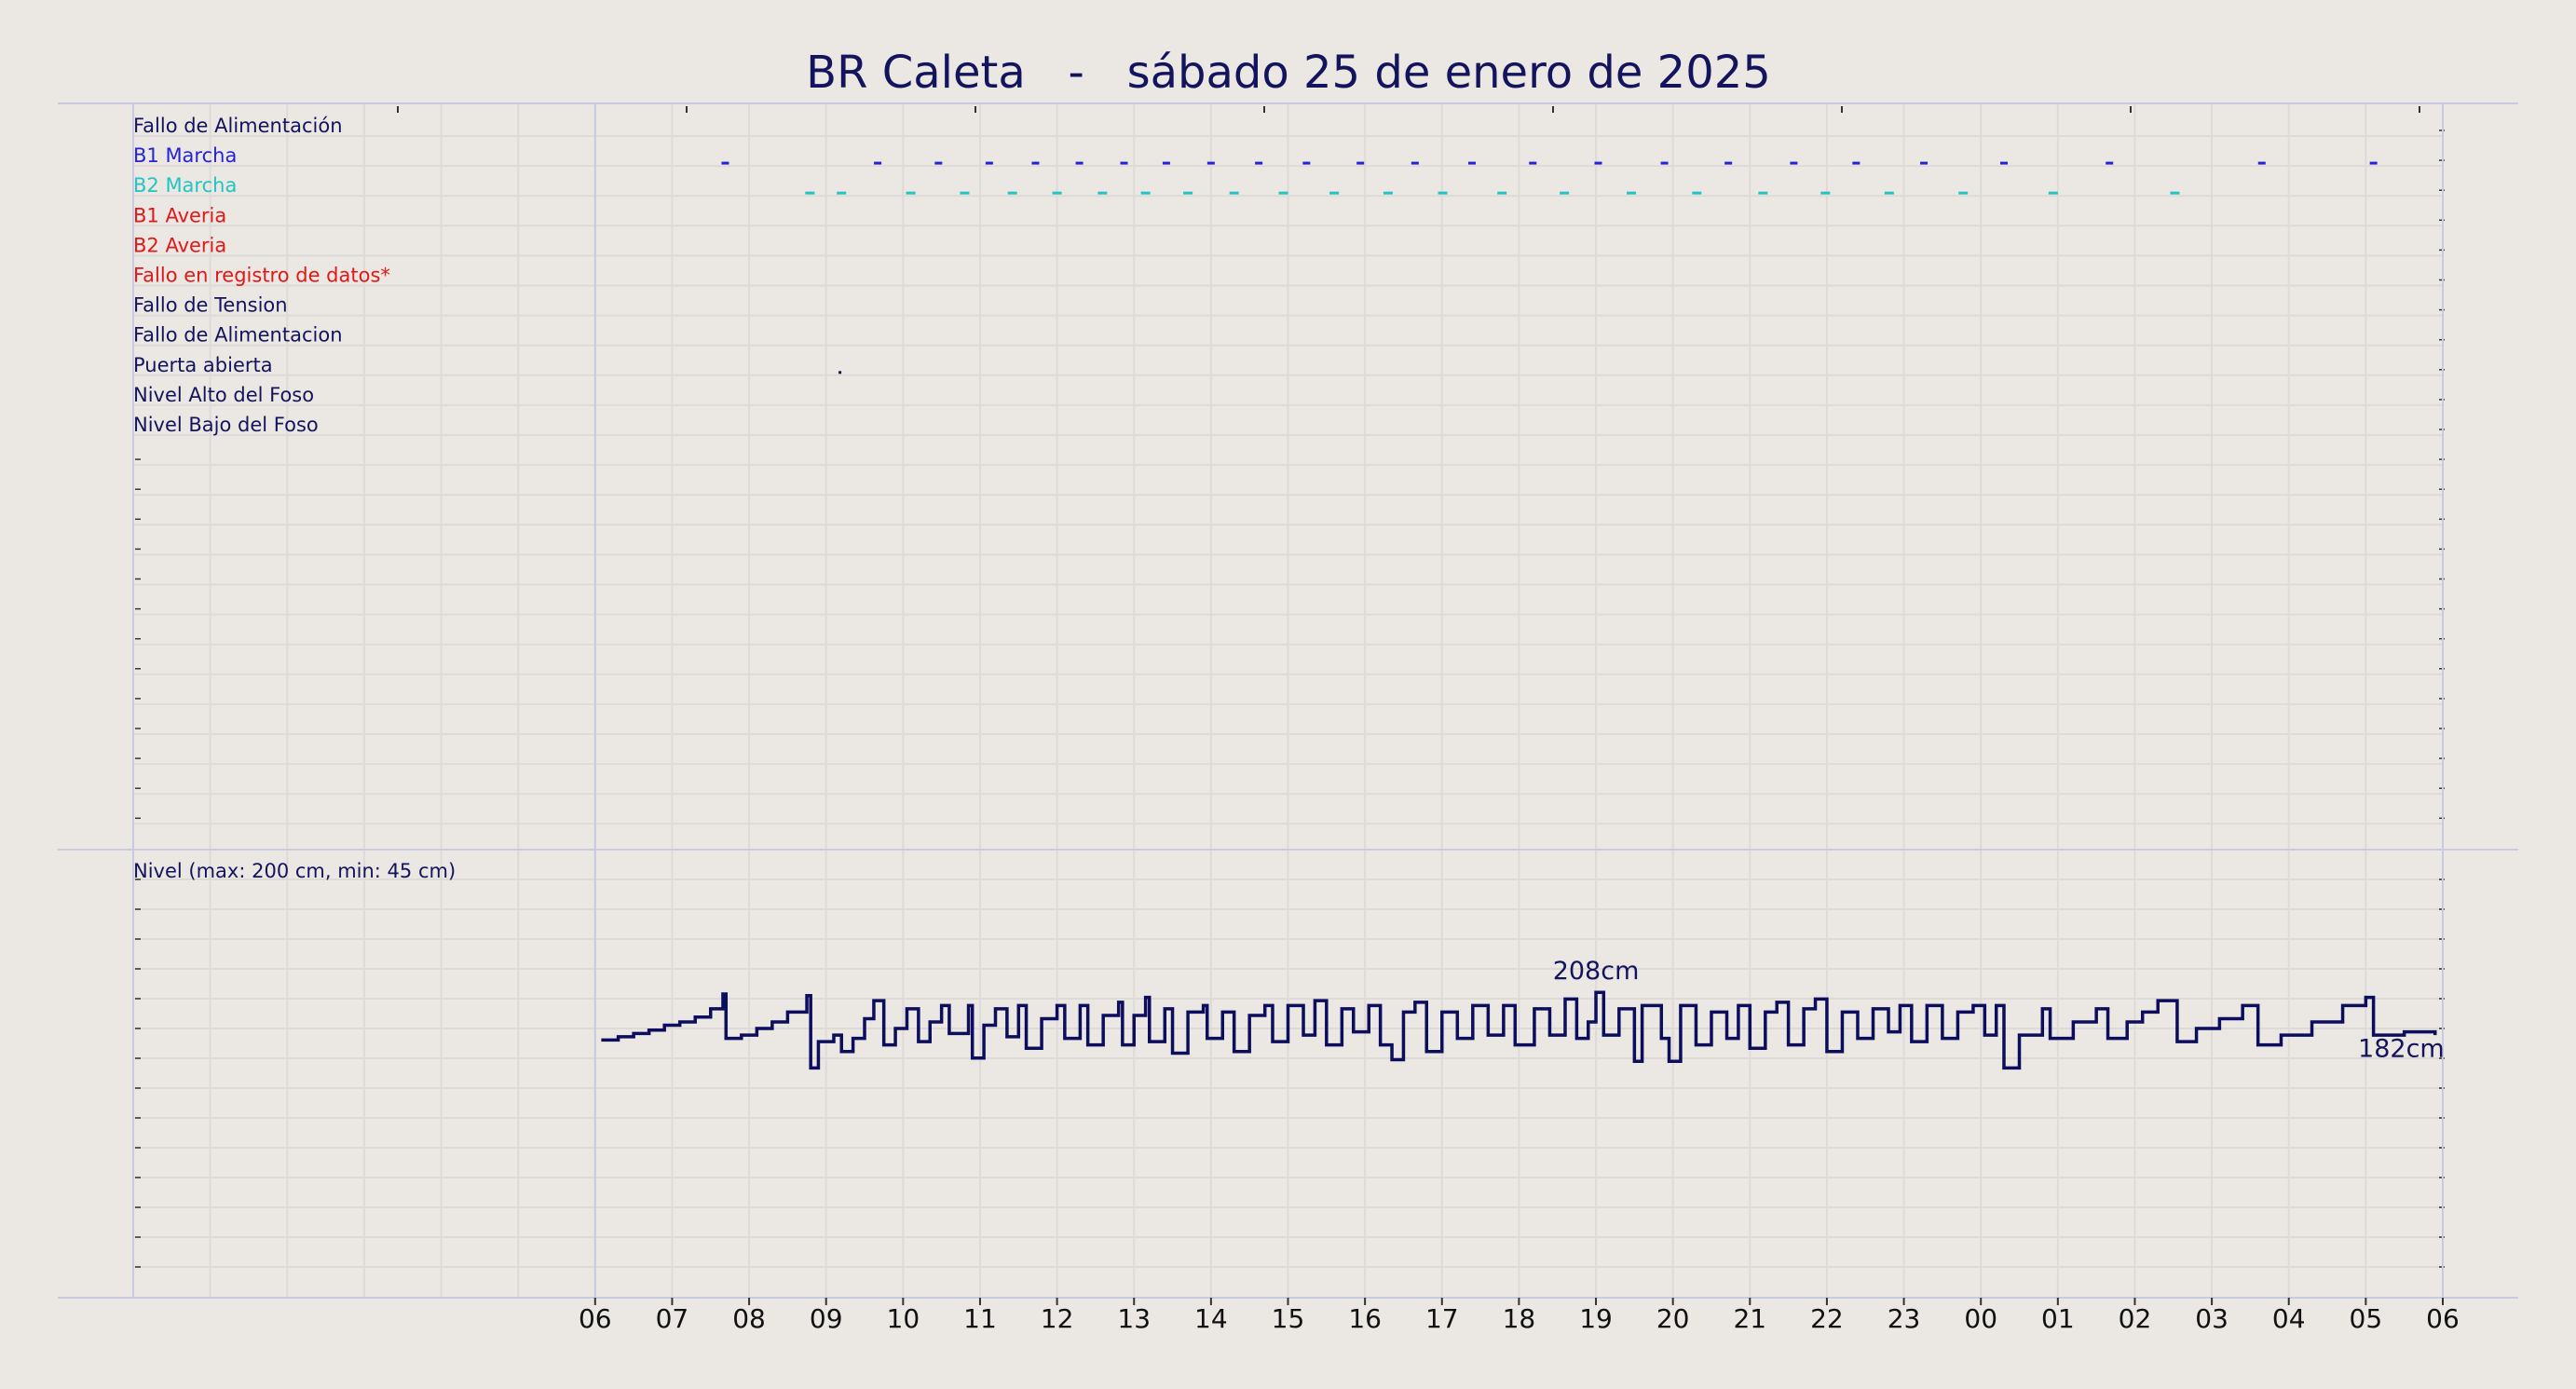 The image size is (2576, 1389). I want to click on x-tick-label: 02, so click(2135, 1318).